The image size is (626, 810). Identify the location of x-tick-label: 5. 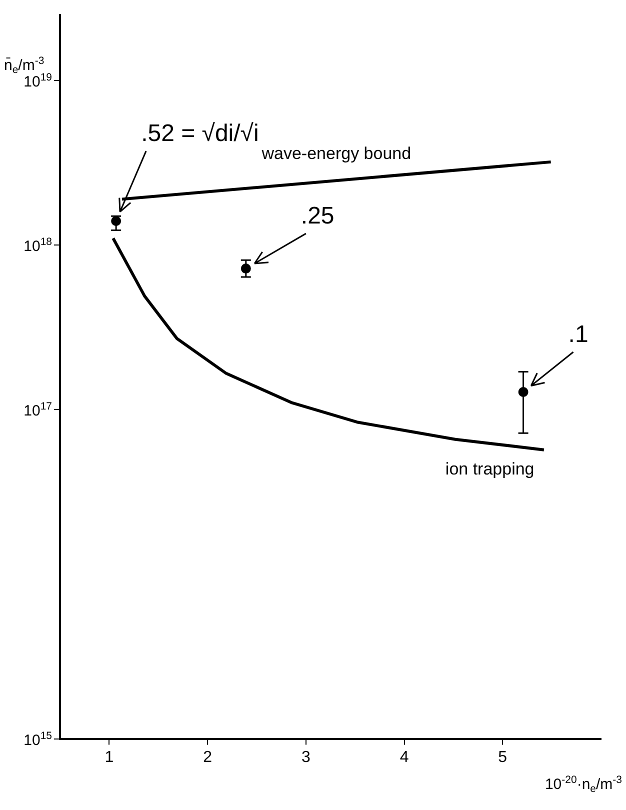
(503, 757).